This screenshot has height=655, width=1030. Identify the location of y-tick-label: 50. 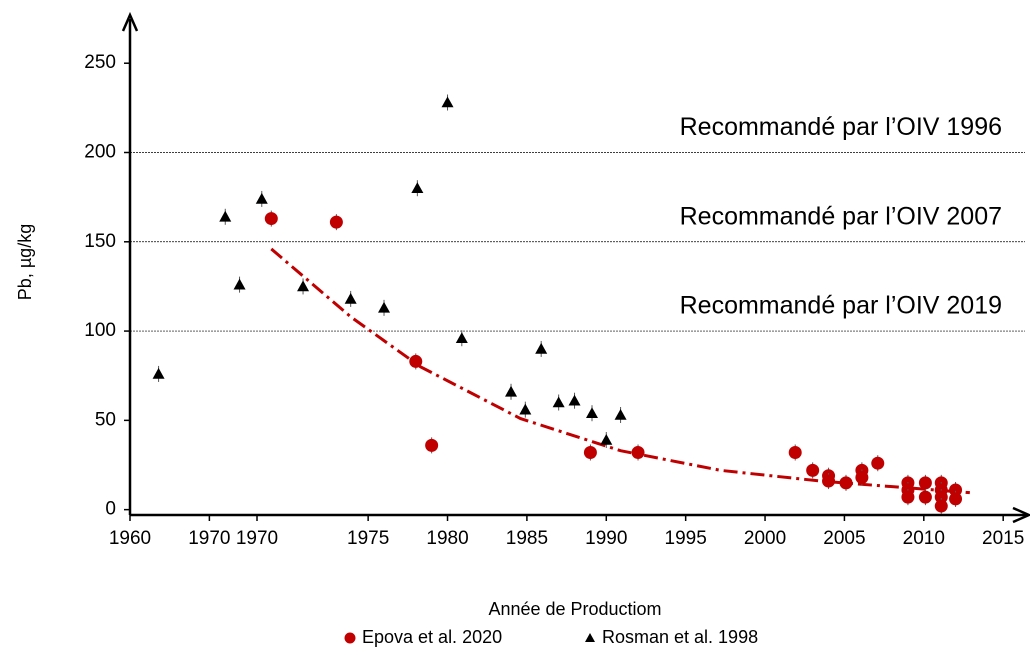
(105, 419).